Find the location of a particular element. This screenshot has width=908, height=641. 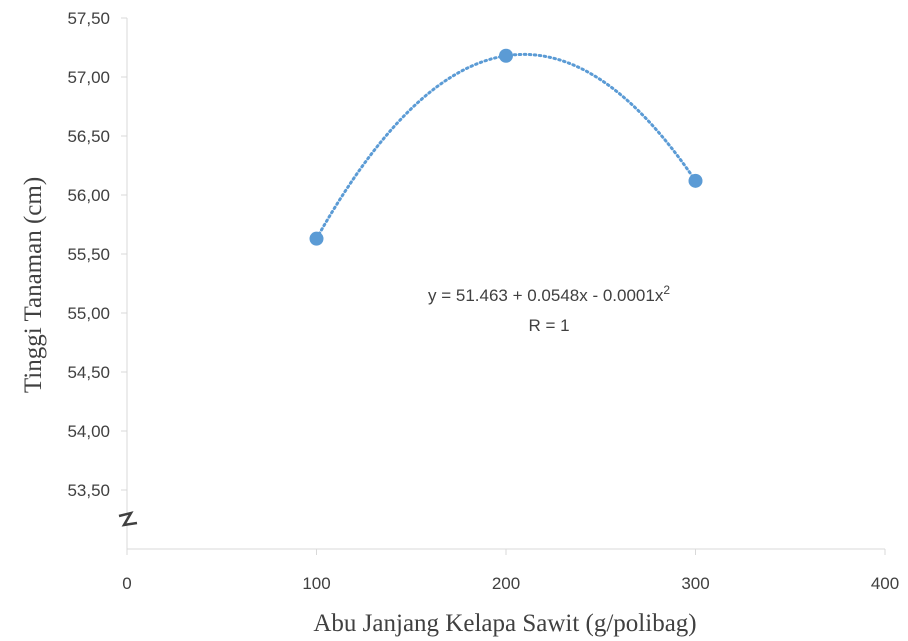

r-value-label: R = 1 is located at coordinates (548, 325).